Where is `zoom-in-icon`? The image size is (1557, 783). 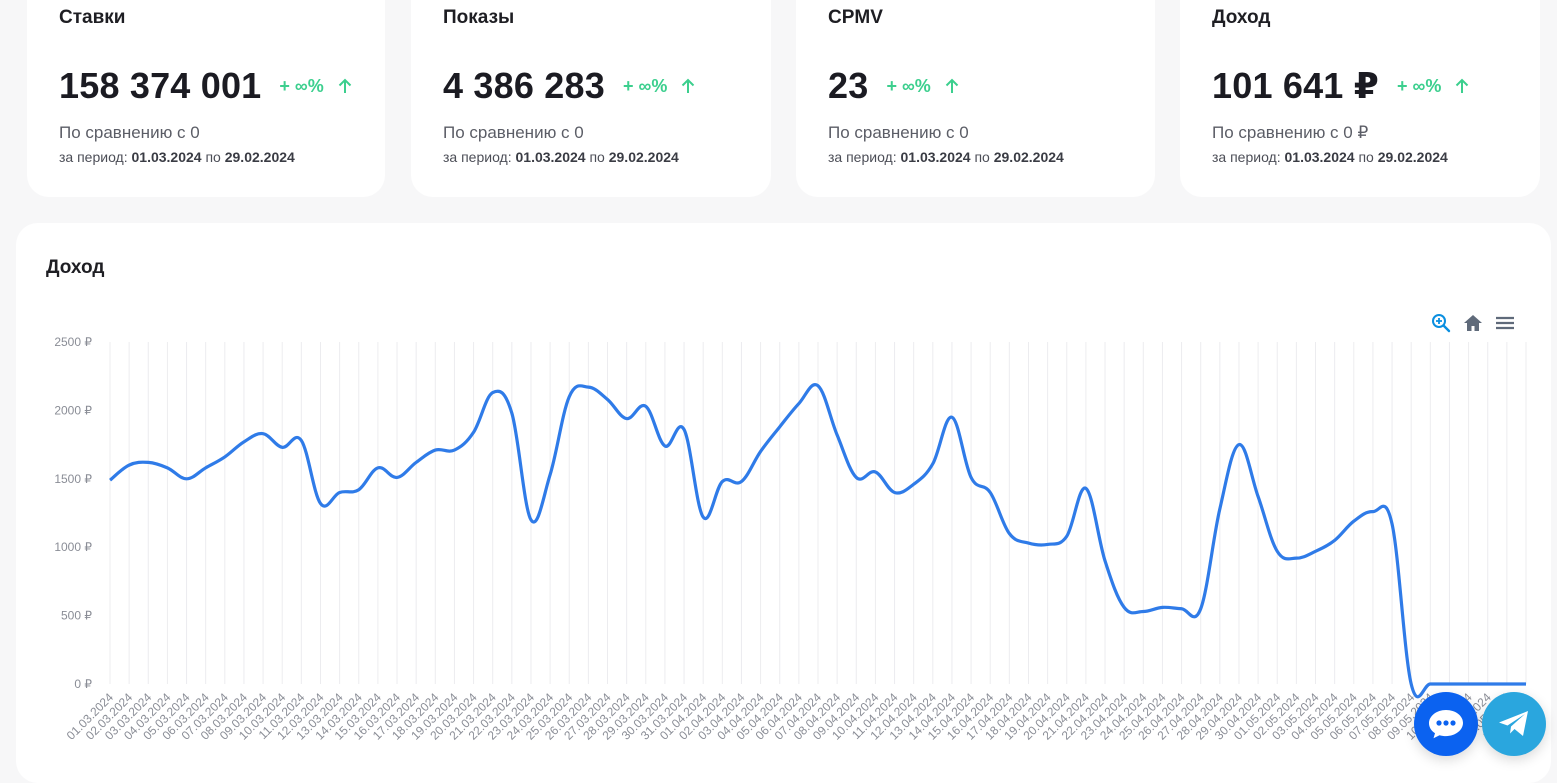 zoom-in-icon is located at coordinates (1441, 323).